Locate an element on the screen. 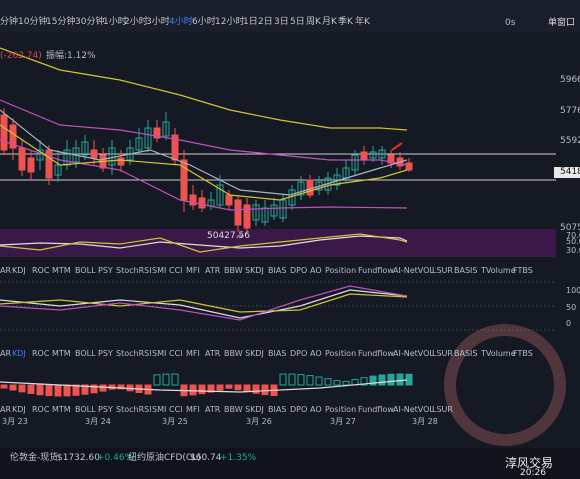 This screenshot has width=580, height=479. interval-button: 周K is located at coordinates (313, 22).